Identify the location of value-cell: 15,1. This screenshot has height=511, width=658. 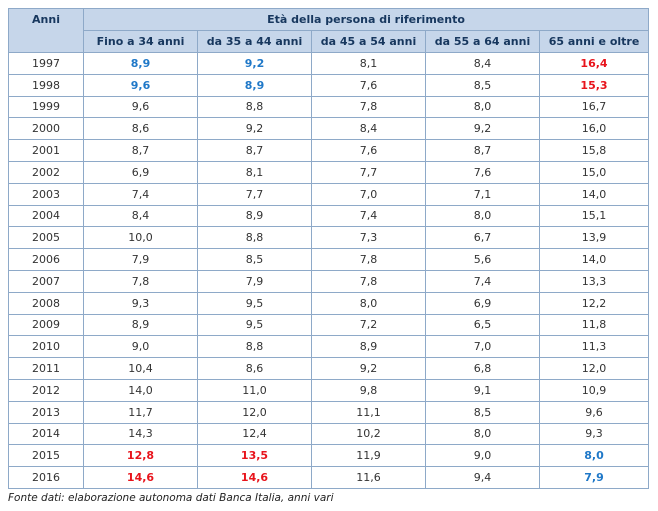
(594, 216).